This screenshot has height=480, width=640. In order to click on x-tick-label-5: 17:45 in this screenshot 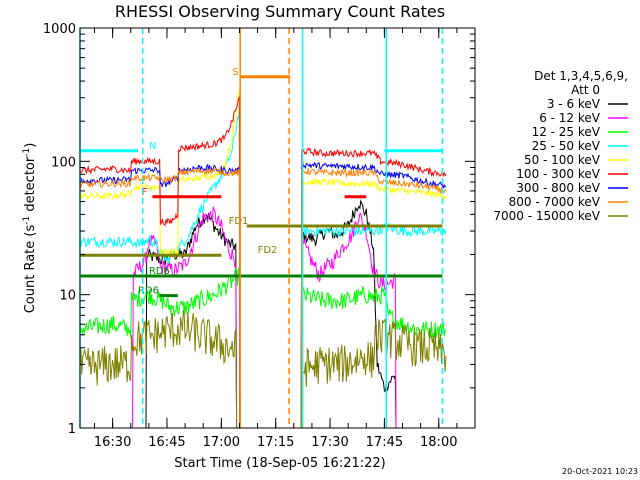, I will do `click(384, 442)`.